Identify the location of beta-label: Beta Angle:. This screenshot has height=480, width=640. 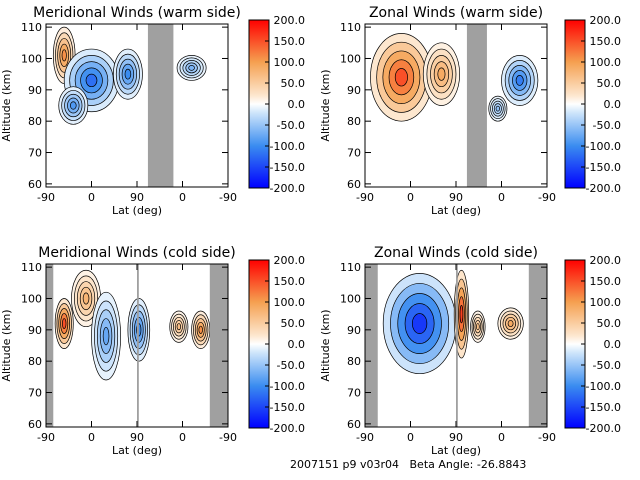
(441, 464).